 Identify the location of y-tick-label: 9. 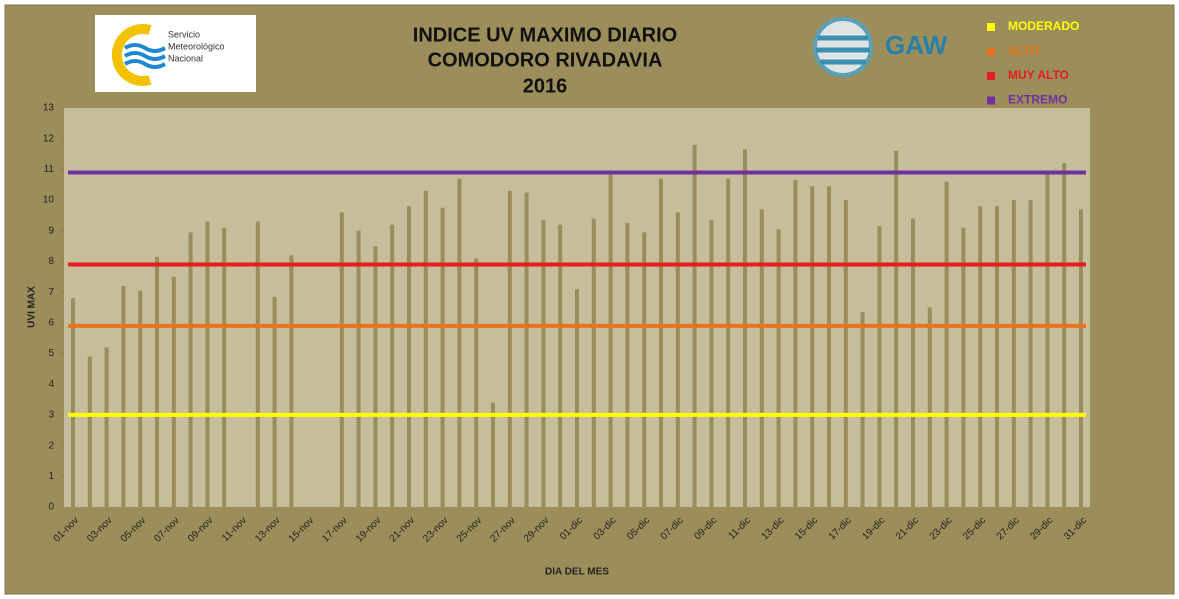
(51, 230).